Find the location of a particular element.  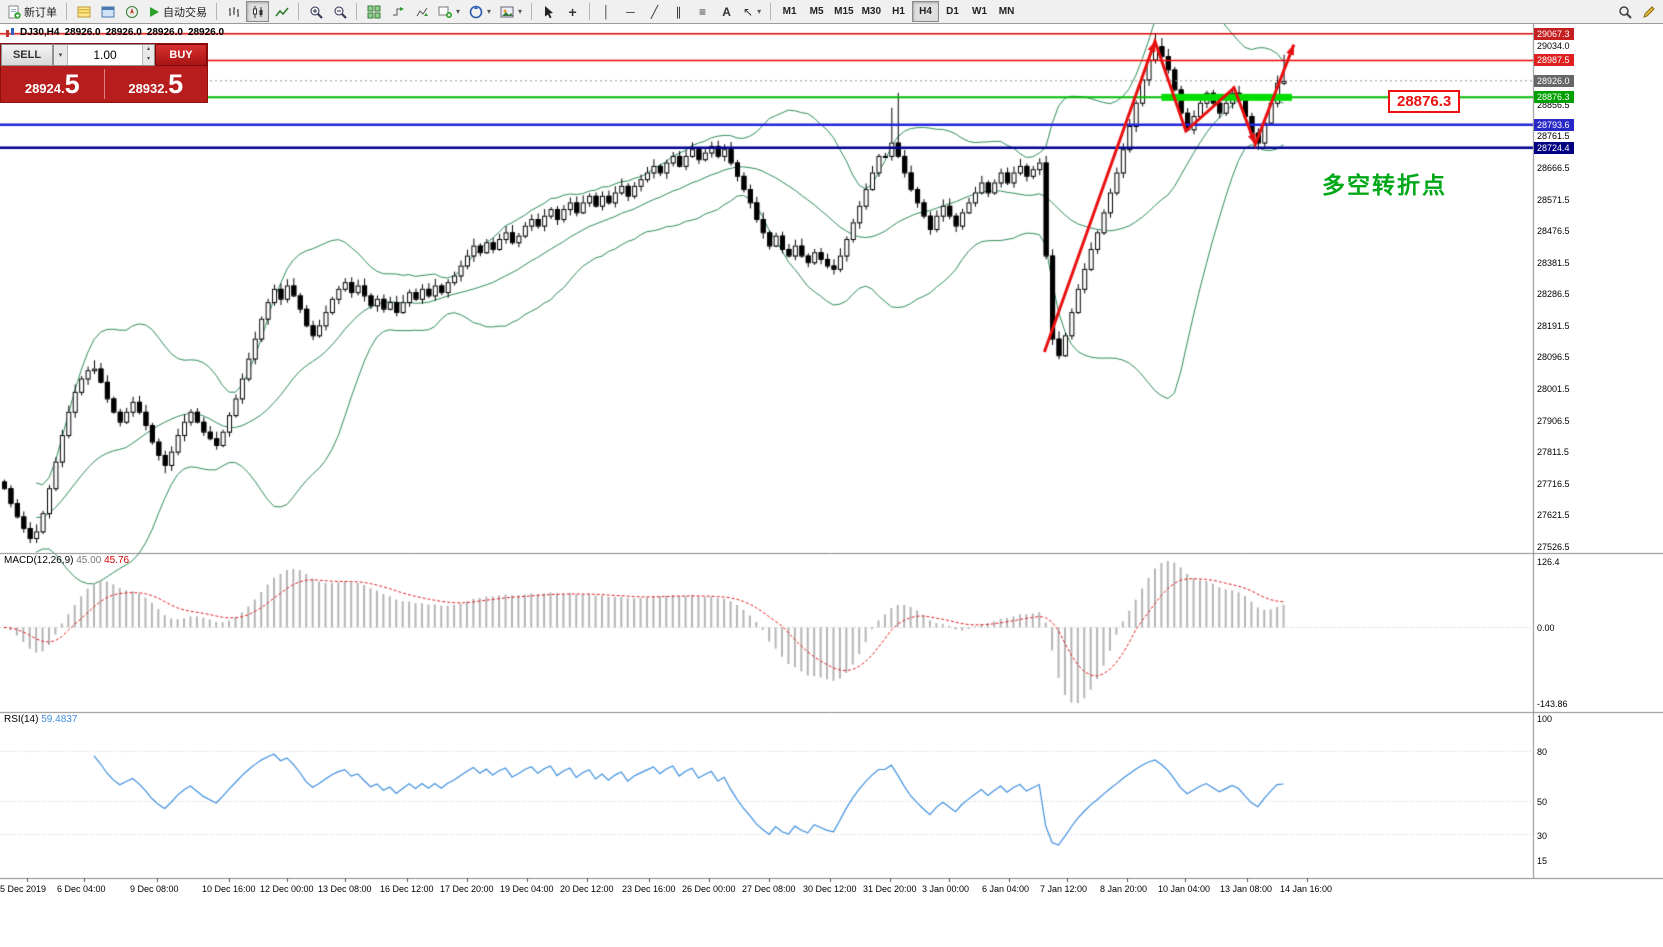

symbol-name: DJ30,H4 is located at coordinates (40, 32).